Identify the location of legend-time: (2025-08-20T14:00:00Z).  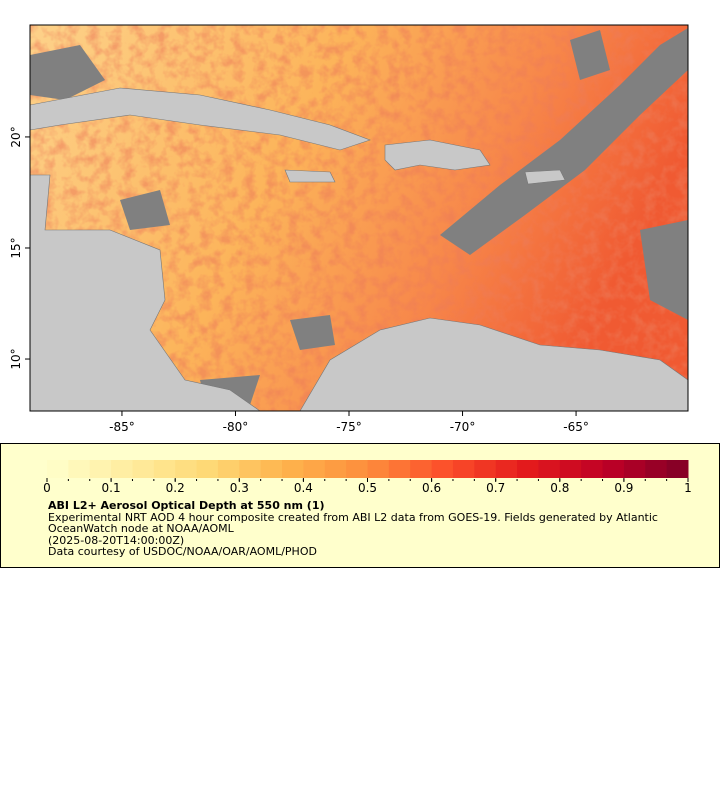
(116, 540).